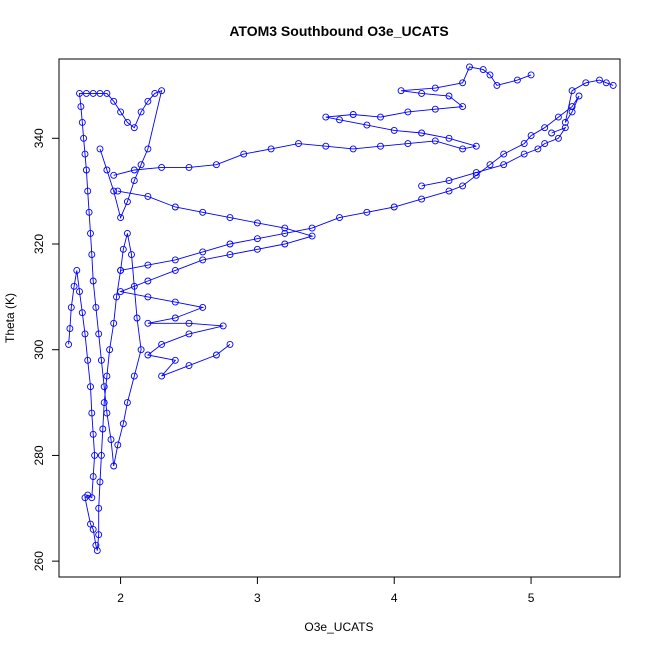 Image resolution: width=650 pixels, height=650 pixels. Describe the element at coordinates (338, 31) in the screenshot. I see `chart-title: ATOM3 Southbound O3e_UCATS` at that location.